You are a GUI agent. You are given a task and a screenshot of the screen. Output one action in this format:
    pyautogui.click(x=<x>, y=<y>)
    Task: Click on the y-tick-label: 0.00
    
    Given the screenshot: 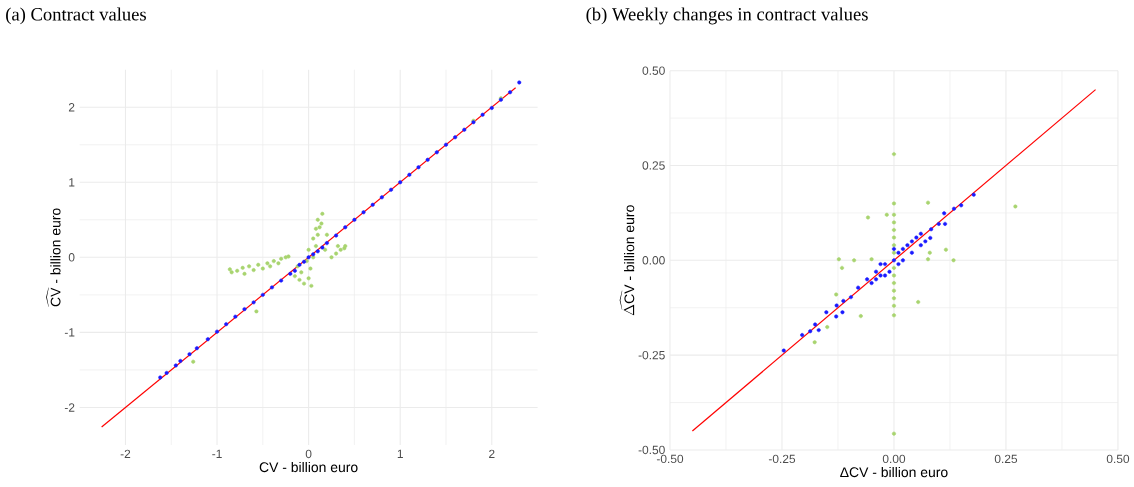 What is the action you would take?
    pyautogui.click(x=653, y=260)
    